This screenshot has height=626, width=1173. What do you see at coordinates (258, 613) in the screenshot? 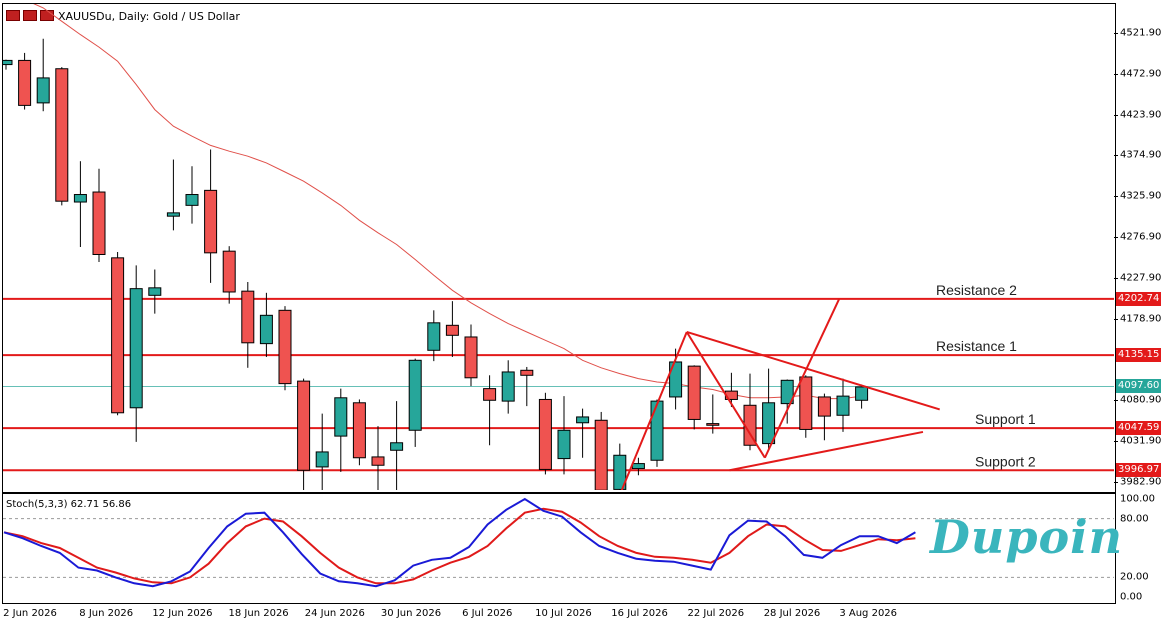
I see `time-tick-label: 18 Jun 2026` at bounding box center [258, 613].